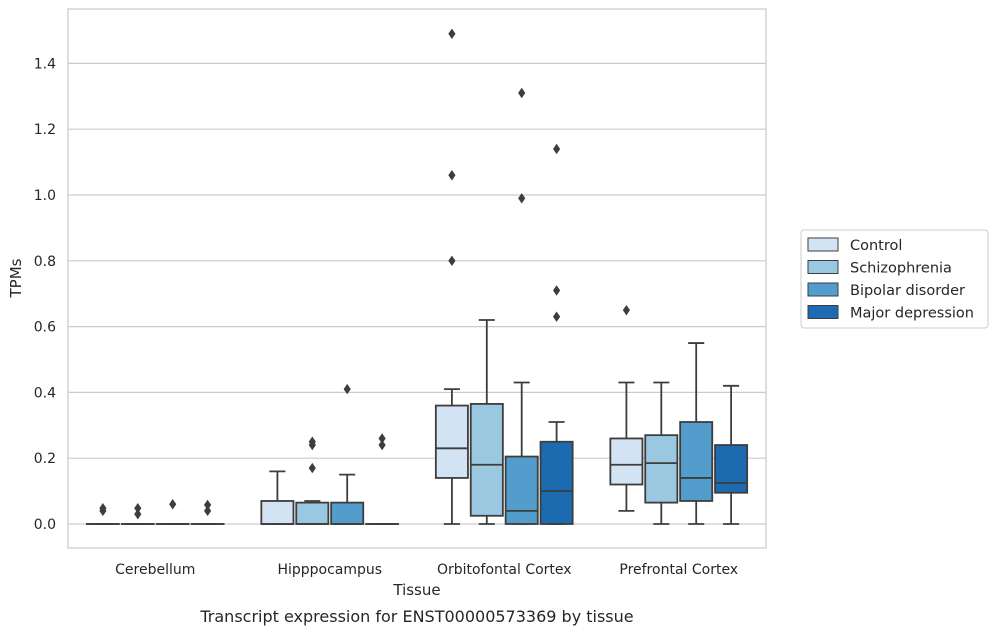 This screenshot has width=997, height=634. Describe the element at coordinates (45, 64) in the screenshot. I see `y-tick-label: 1.4` at that location.